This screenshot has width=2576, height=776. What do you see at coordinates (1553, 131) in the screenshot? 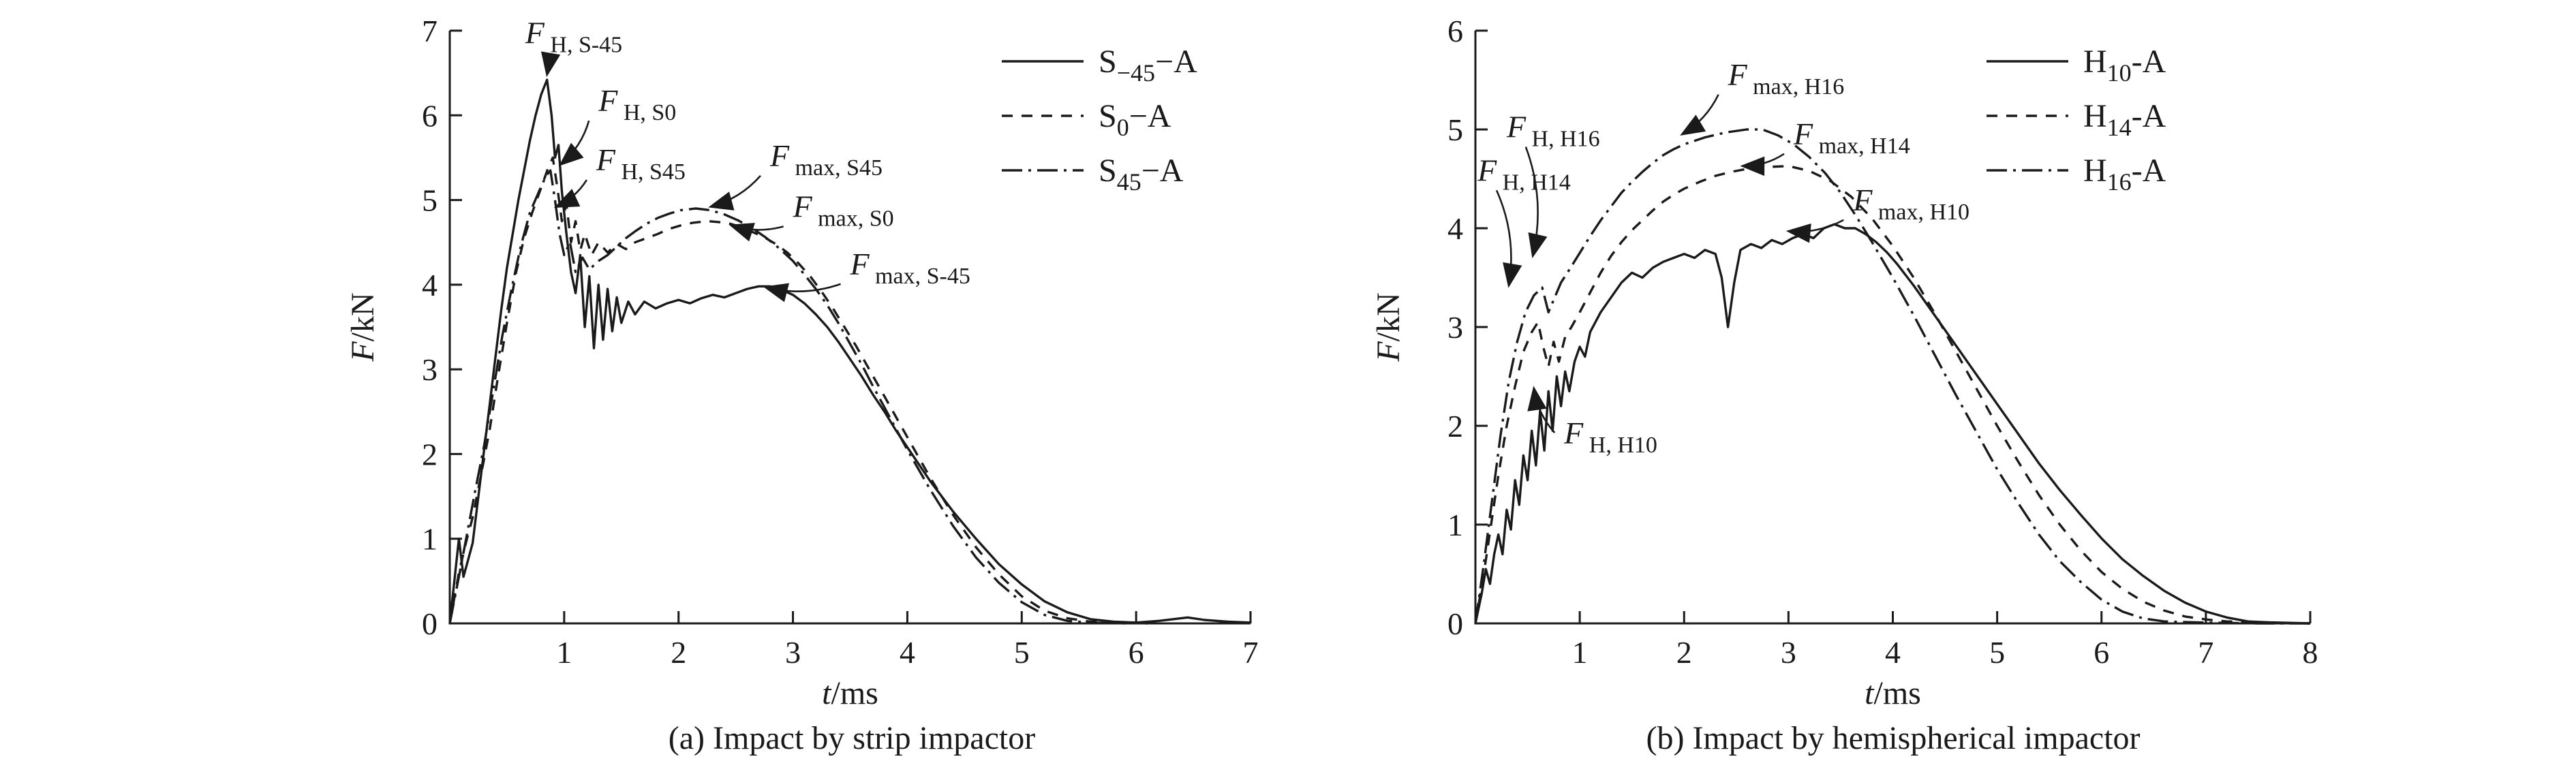
I see `annotation-label: F H, H16` at bounding box center [1553, 131].